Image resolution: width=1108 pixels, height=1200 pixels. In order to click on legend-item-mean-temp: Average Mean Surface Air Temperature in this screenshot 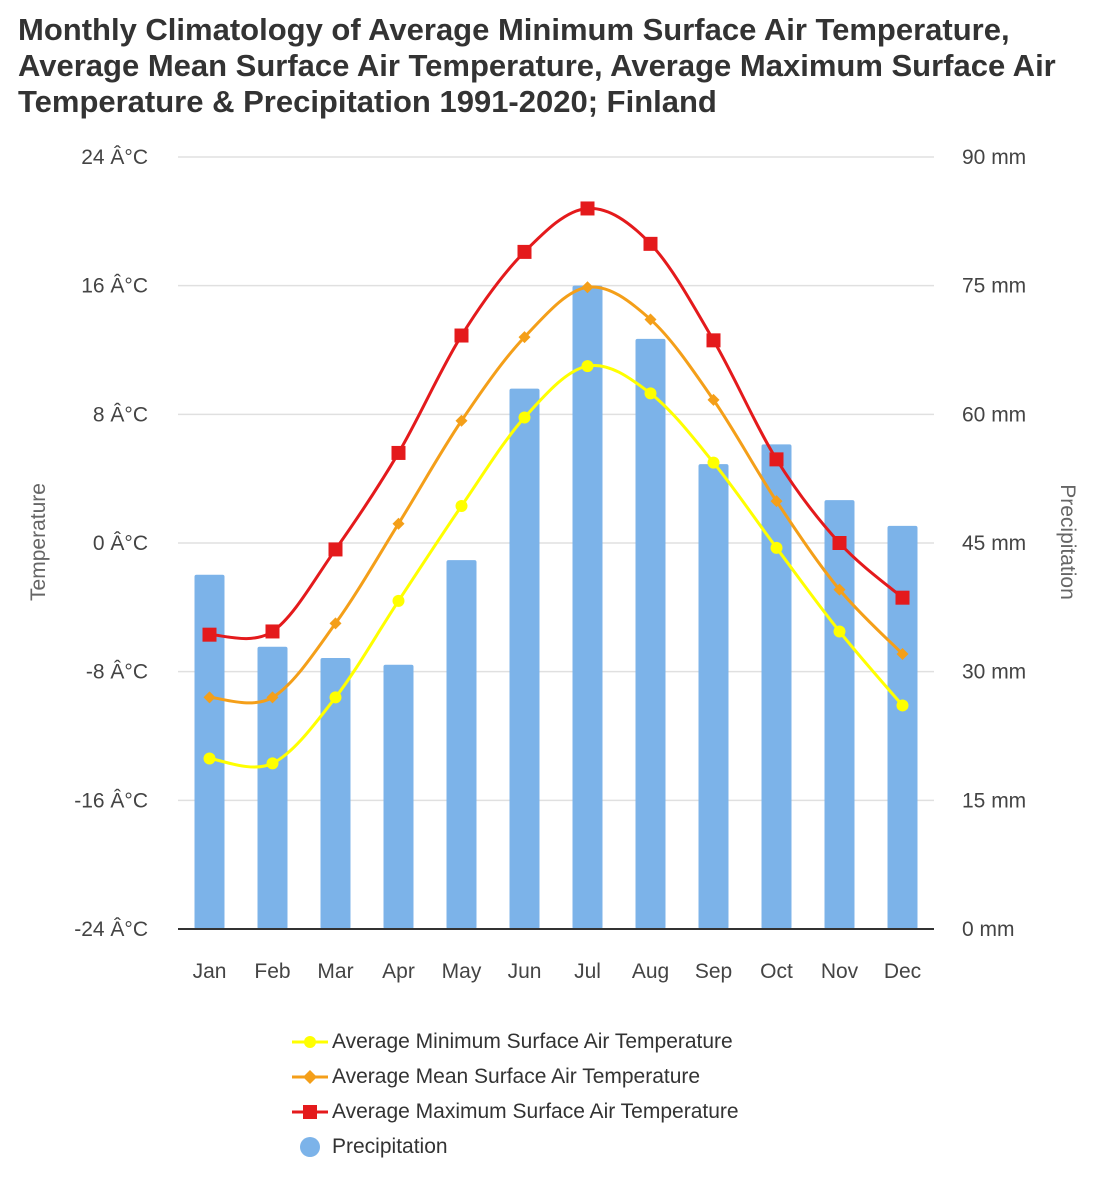, I will do `click(514, 1076)`.